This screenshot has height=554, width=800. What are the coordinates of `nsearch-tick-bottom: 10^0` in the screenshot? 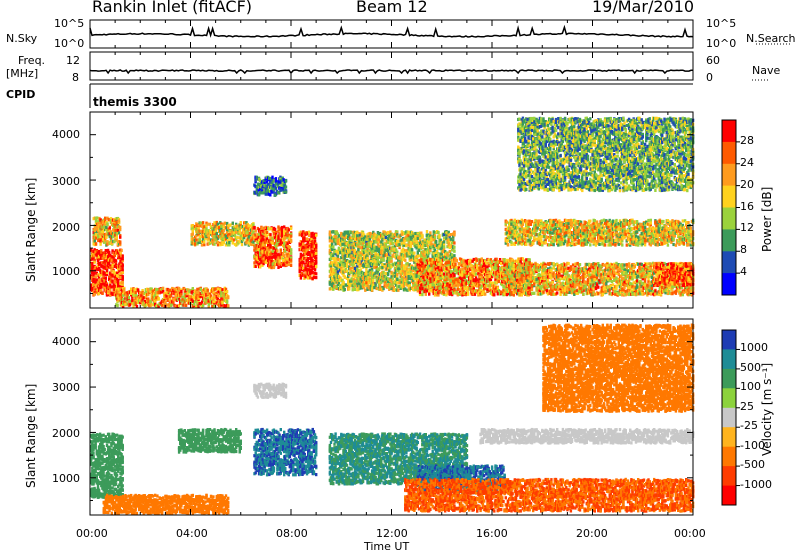 It's located at (721, 43).